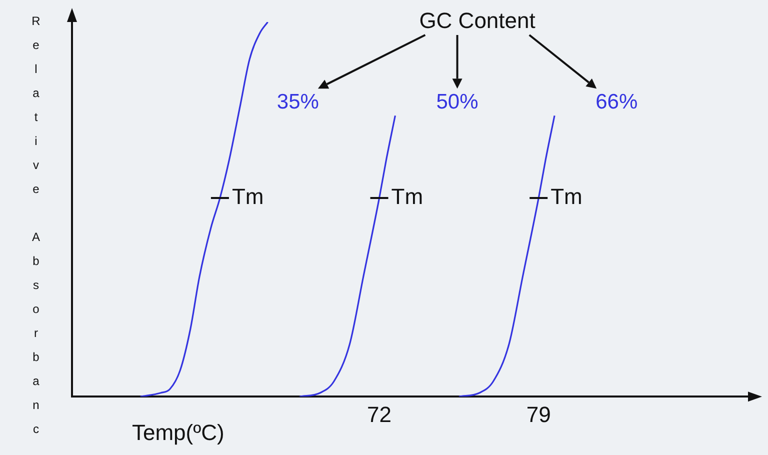 The width and height of the screenshot is (768, 455). What do you see at coordinates (297, 102) in the screenshot?
I see `series-label: 35%` at bounding box center [297, 102].